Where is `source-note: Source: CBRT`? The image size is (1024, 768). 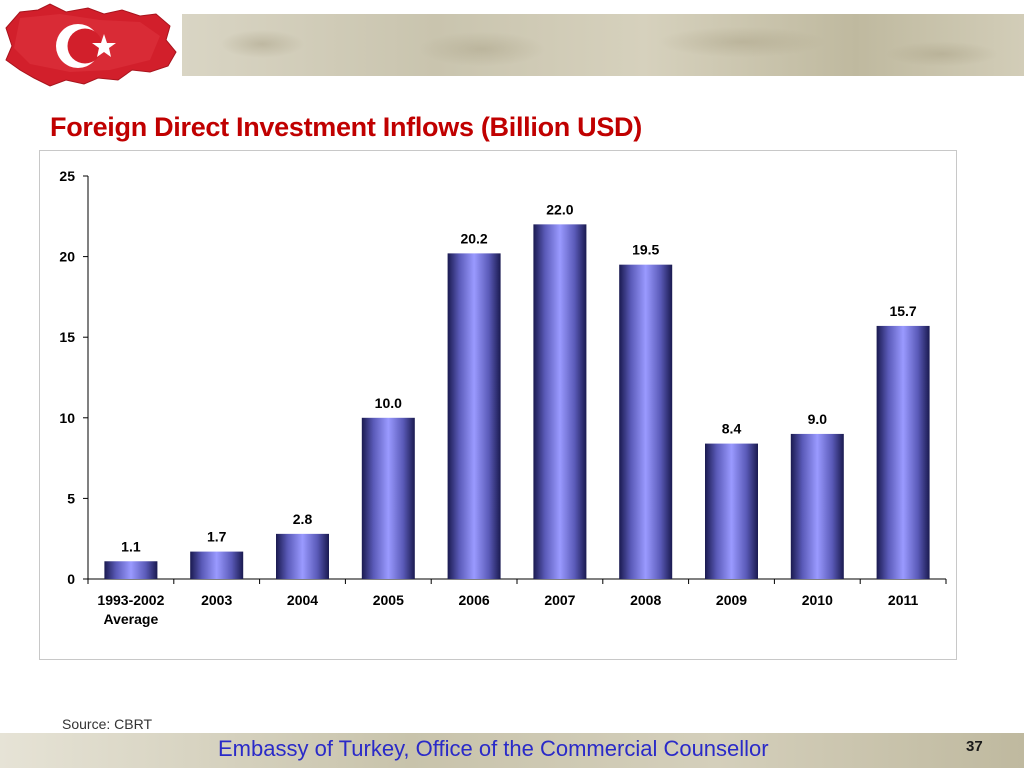 source-note: Source: CBRT is located at coordinates (107, 724).